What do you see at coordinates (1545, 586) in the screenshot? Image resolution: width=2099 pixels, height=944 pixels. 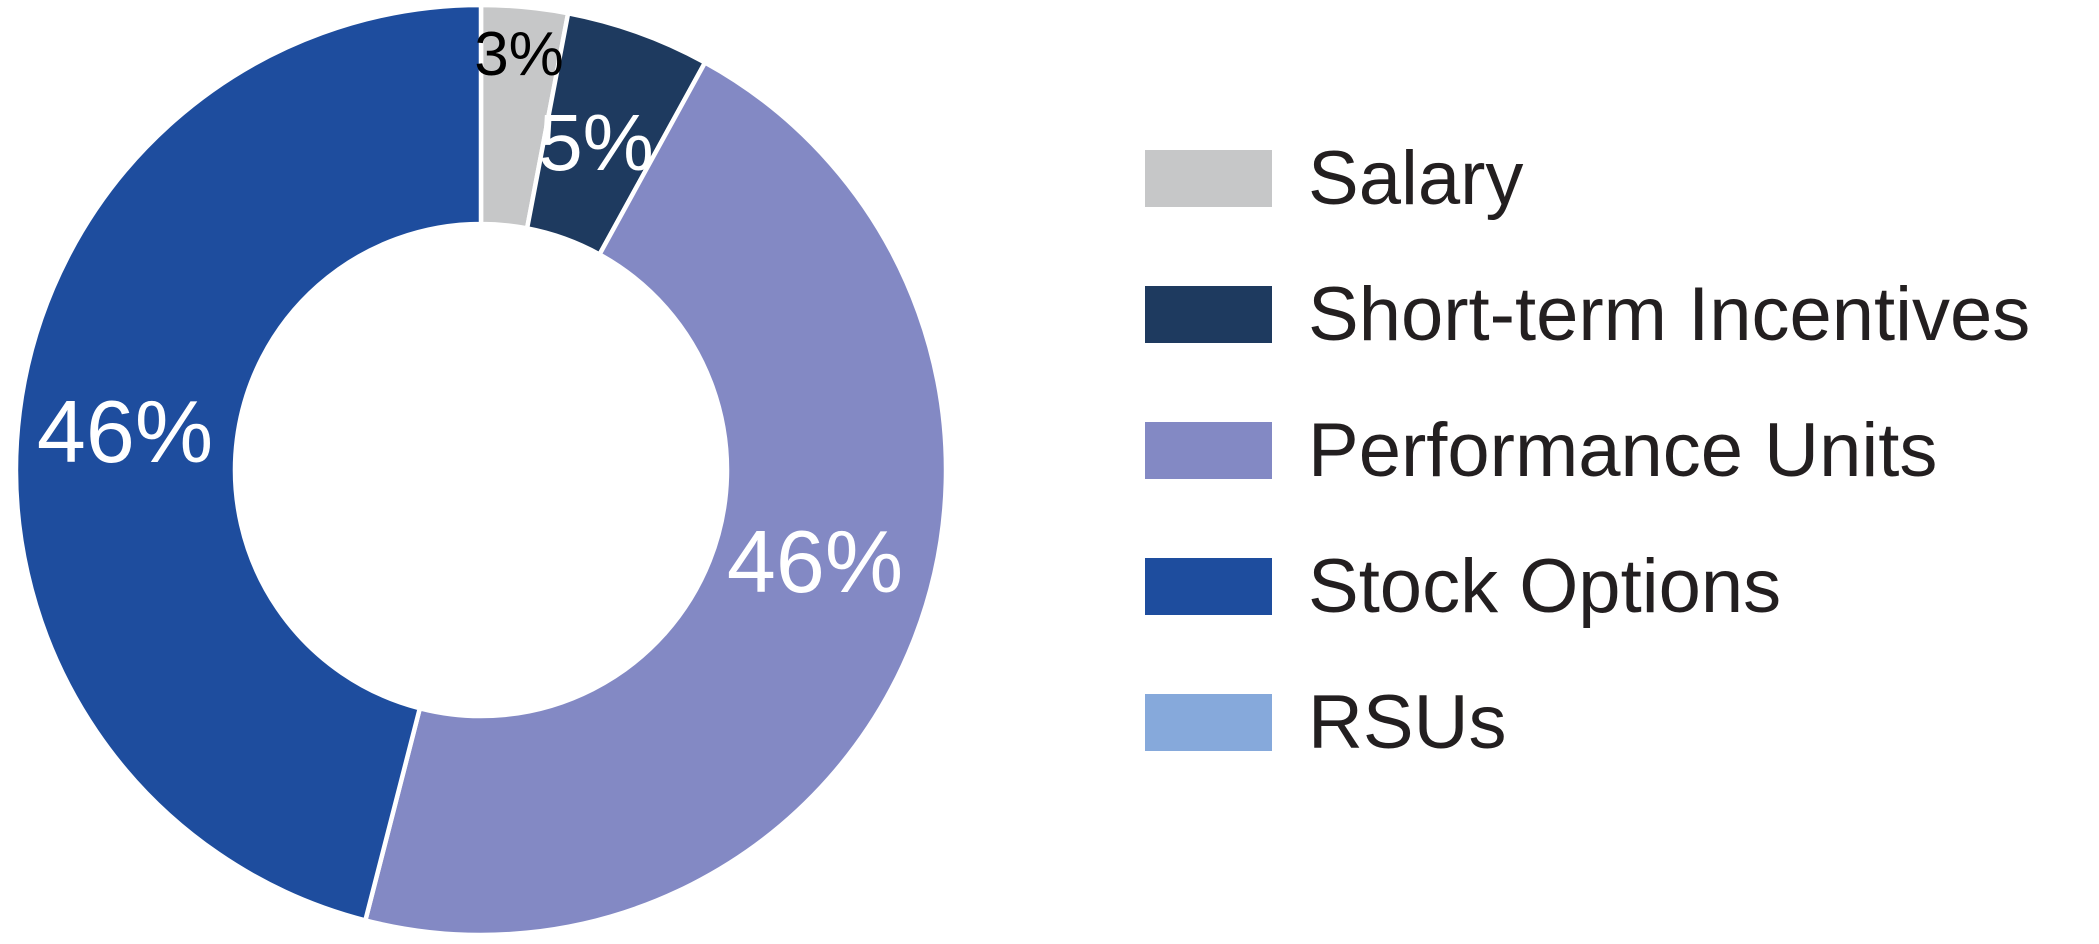 I see `legend-label-stock-options: Stock Options` at bounding box center [1545, 586].